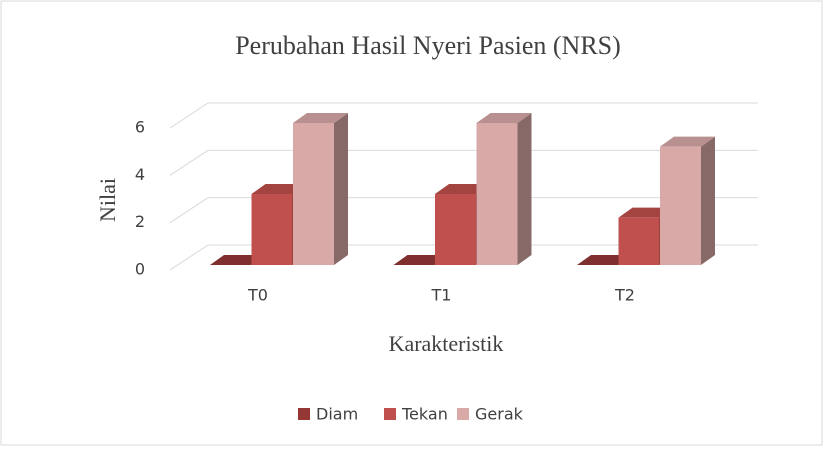 The image size is (835, 450). Describe the element at coordinates (499, 414) in the screenshot. I see `legend-label: Gerak` at that location.